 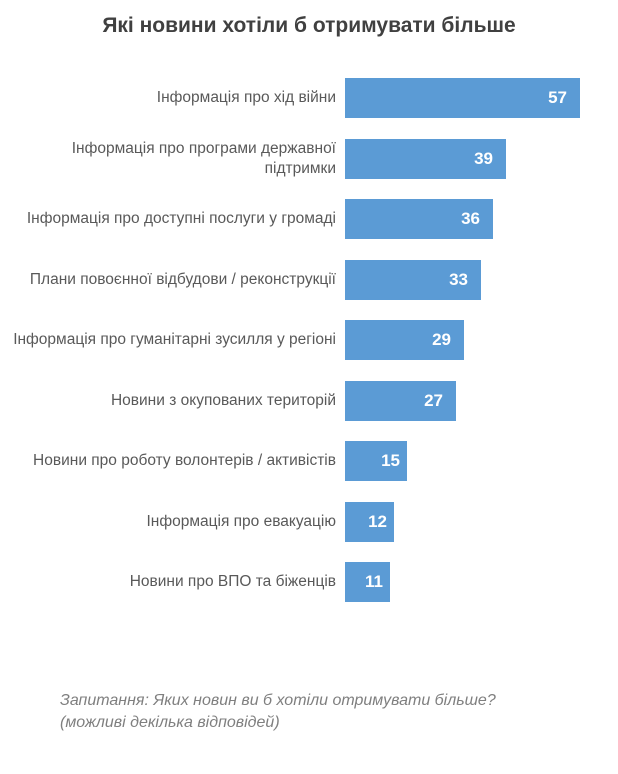 I want to click on bar: 27, so click(x=400, y=400).